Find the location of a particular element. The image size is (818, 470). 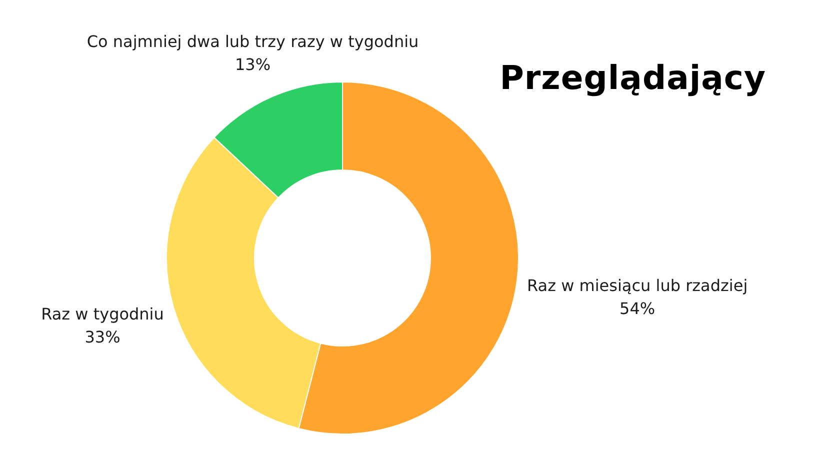

slice-label: Raz w tygodniu is located at coordinates (102, 314).